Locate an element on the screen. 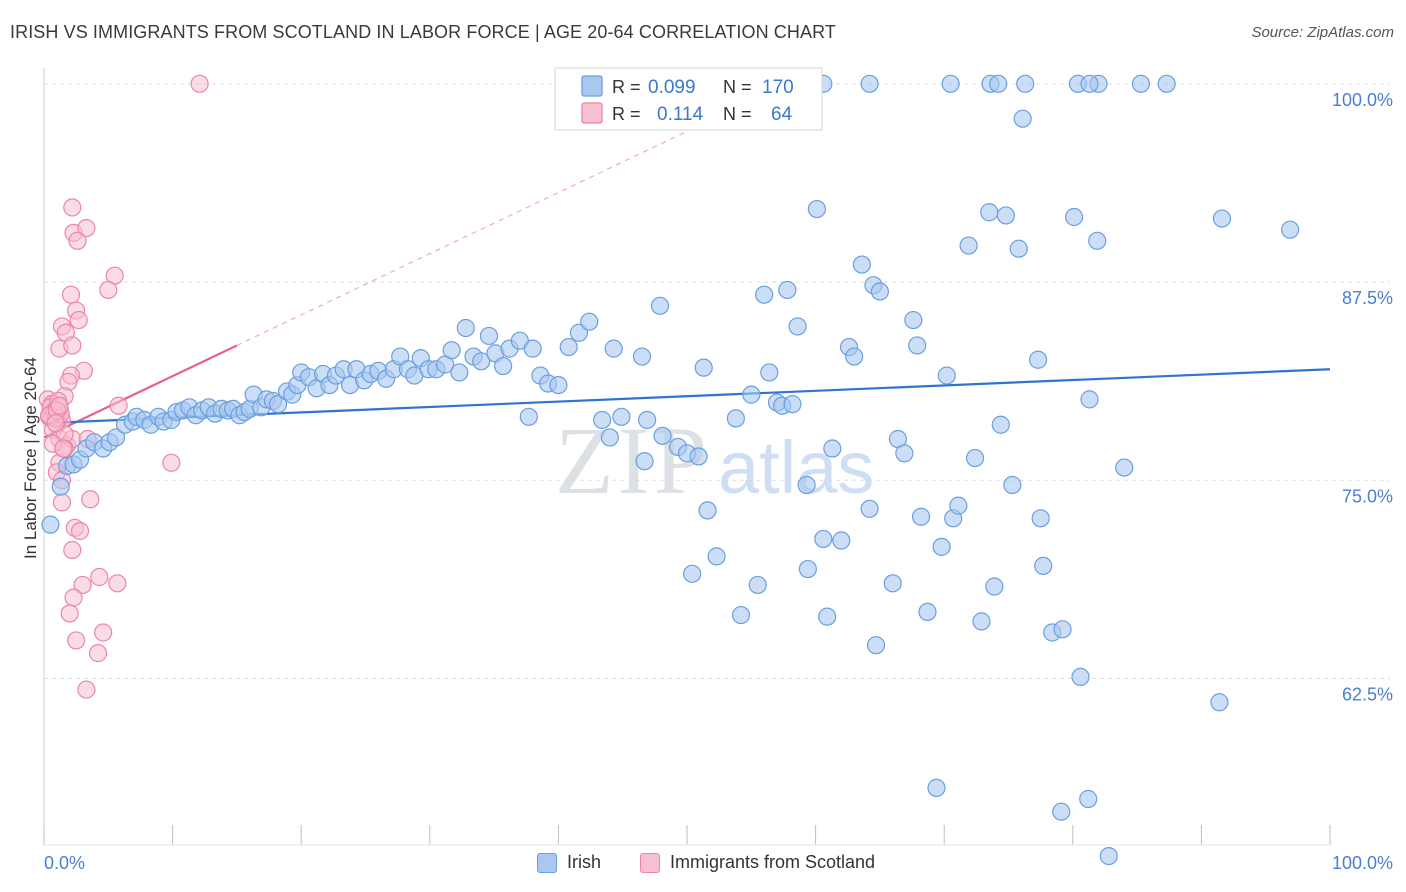  x-tick-label-max: 100.0% is located at coordinates (1362, 863).